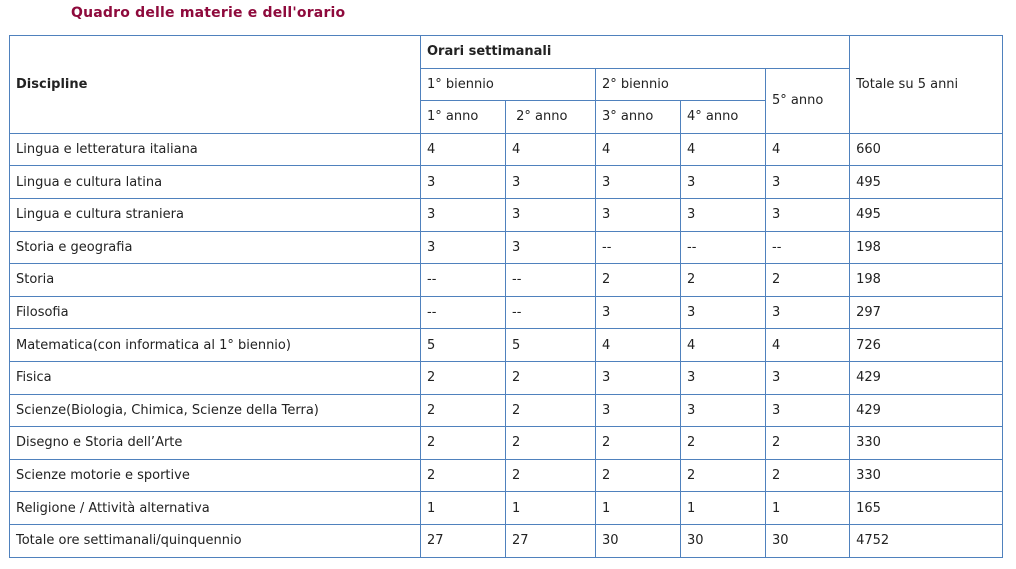  I want to click on table-row: Lingua e cultura latina 3 3 3 3 3 495, so click(506, 182).